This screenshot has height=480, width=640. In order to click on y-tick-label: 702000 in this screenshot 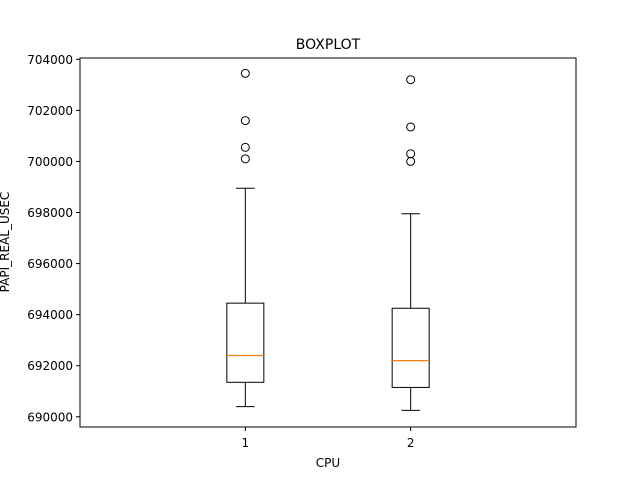, I will do `click(50, 111)`.